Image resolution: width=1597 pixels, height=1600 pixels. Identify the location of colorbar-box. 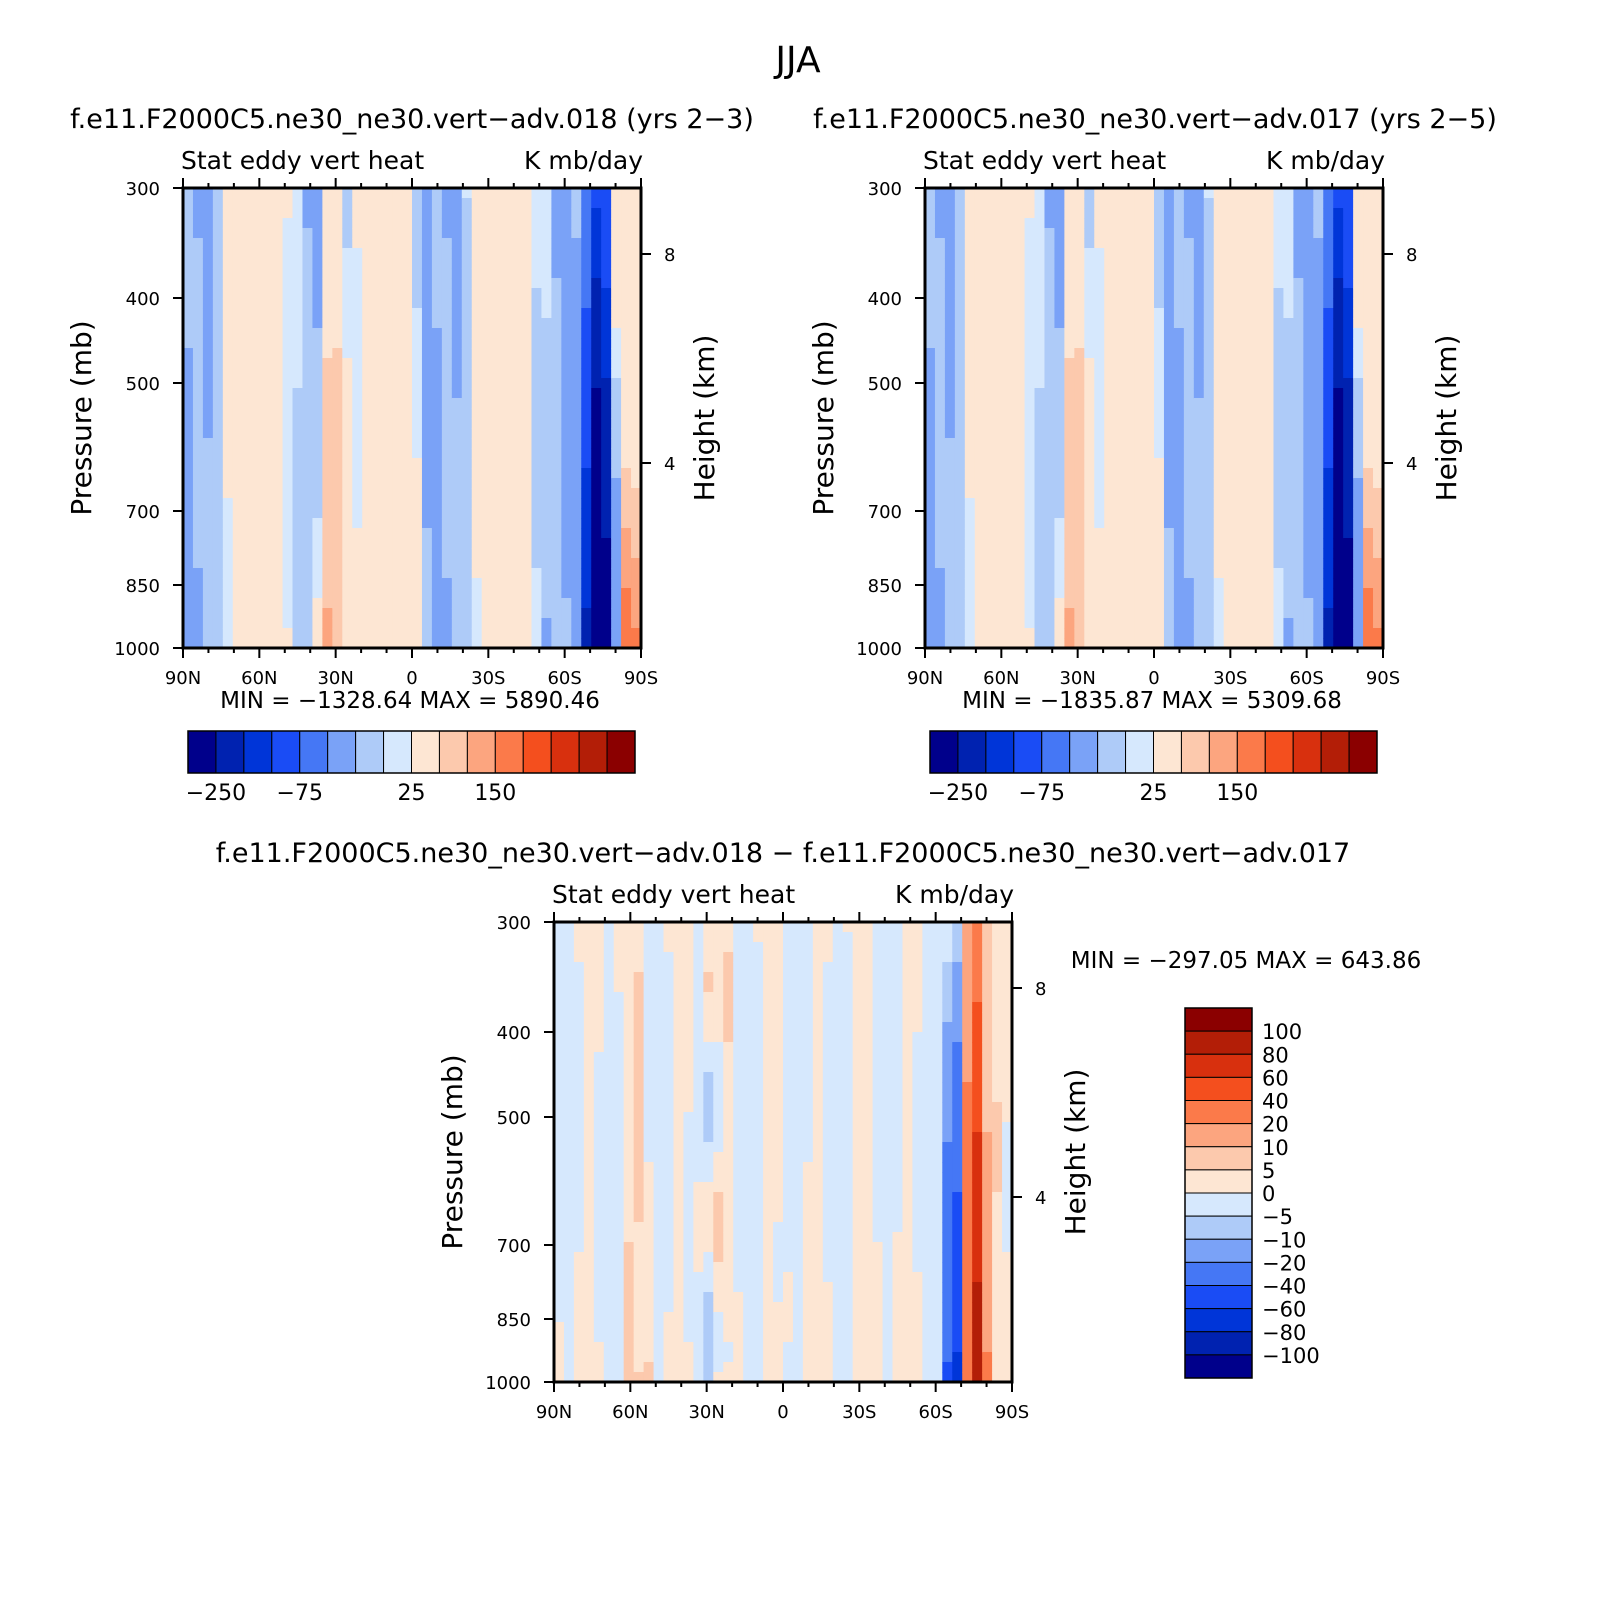
(1112, 752).